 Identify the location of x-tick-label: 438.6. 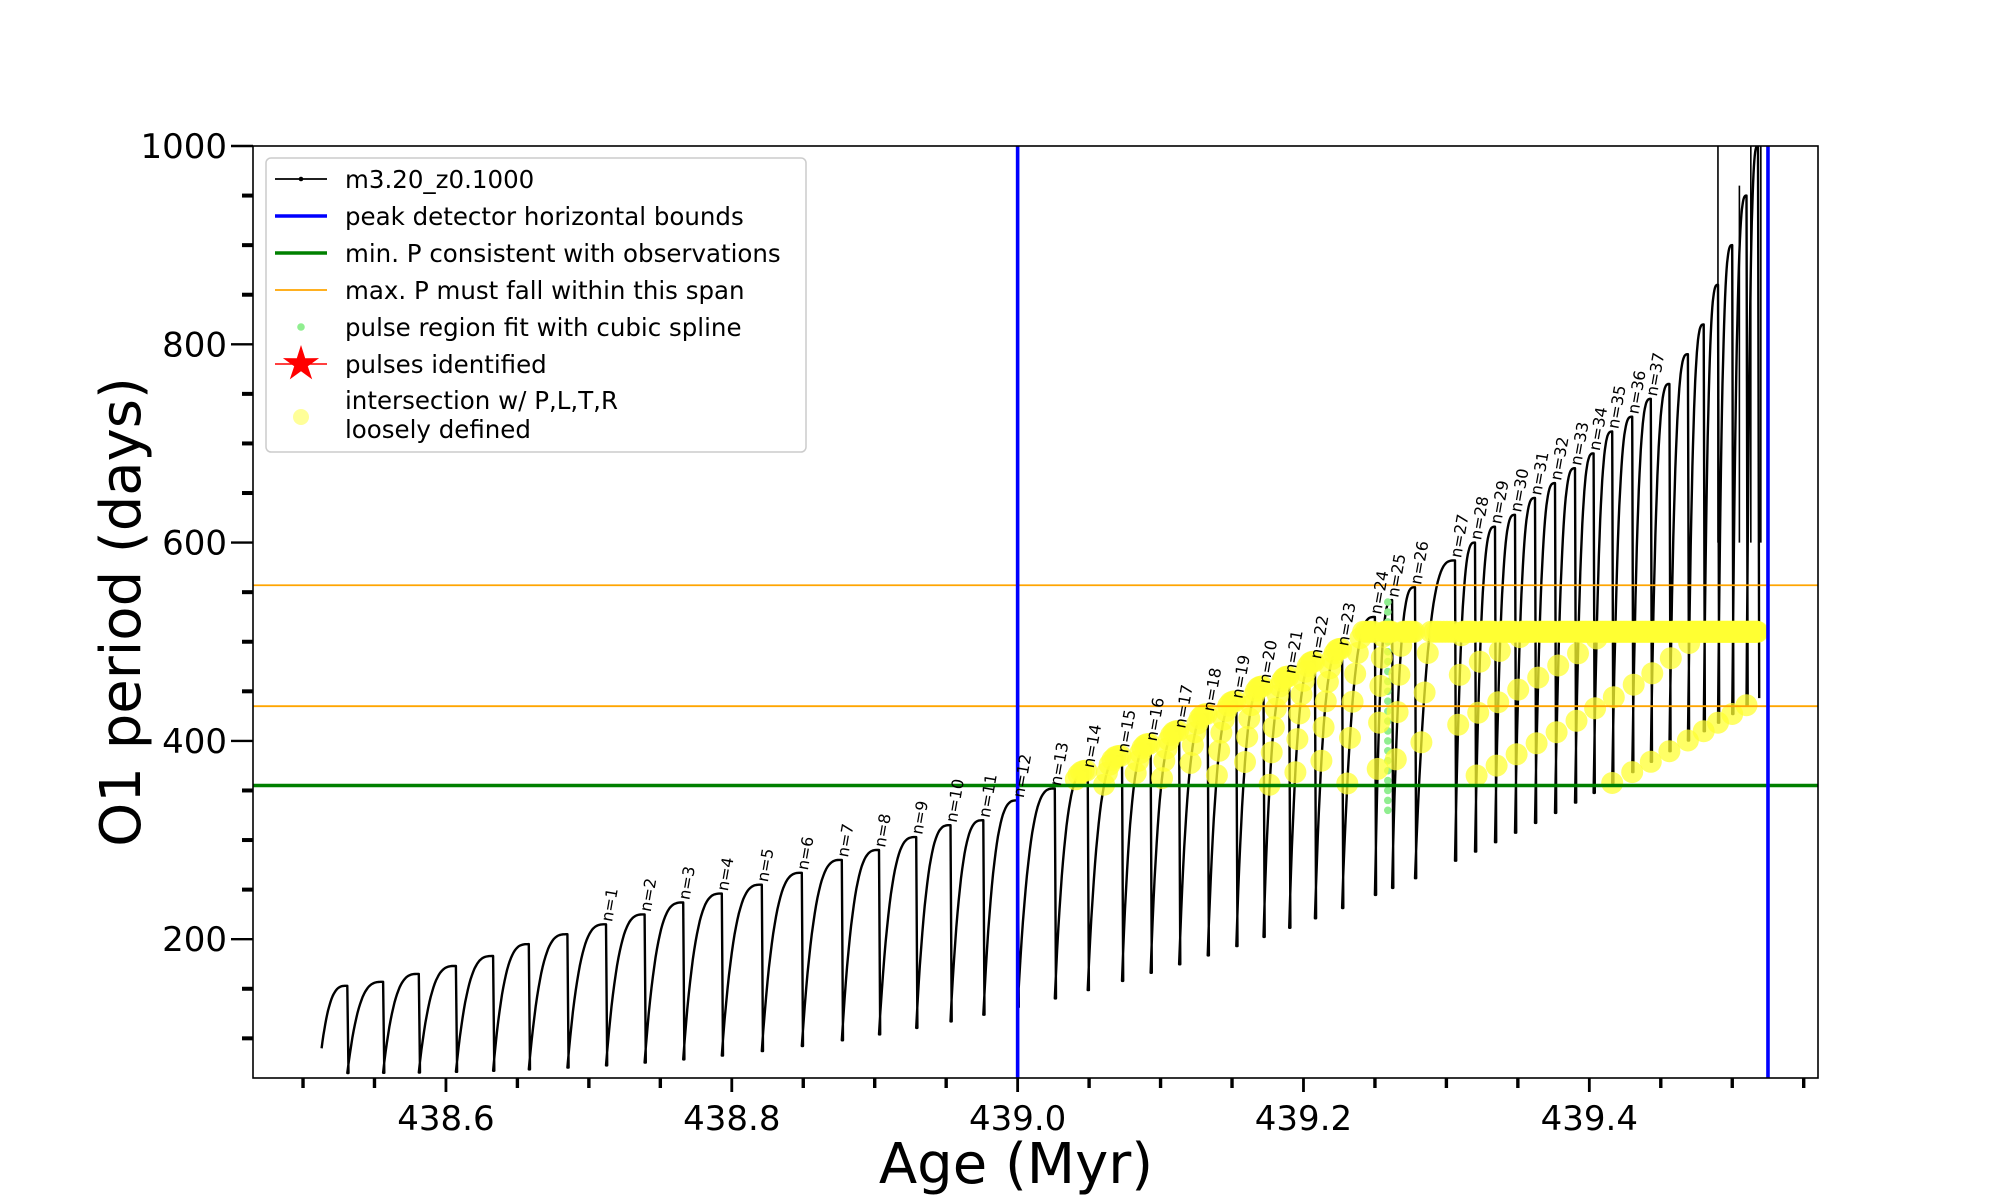
(445, 1119).